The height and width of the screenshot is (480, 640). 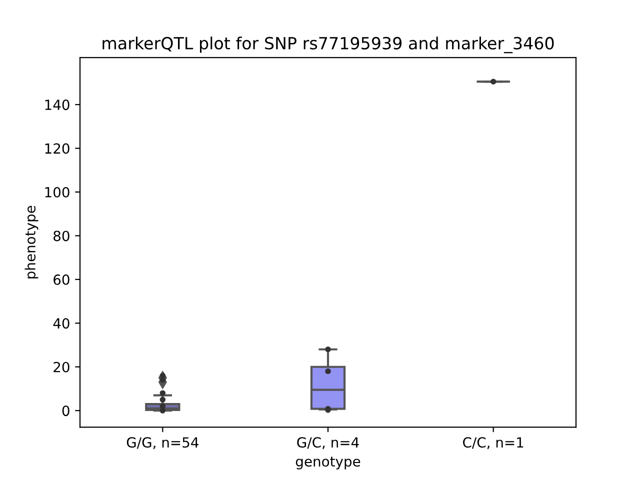 What do you see at coordinates (57, 105) in the screenshot?
I see `y-tick-label: 140` at bounding box center [57, 105].